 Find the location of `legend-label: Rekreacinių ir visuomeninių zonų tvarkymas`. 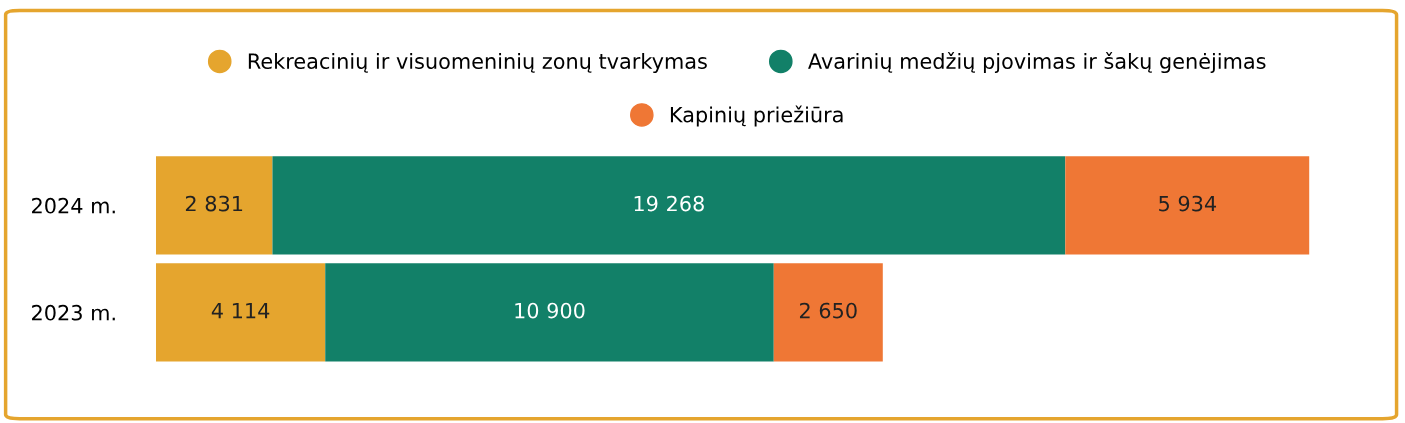

legend-label: Rekreacinių ir visuomeninių zonų tvarkymas is located at coordinates (477, 63).